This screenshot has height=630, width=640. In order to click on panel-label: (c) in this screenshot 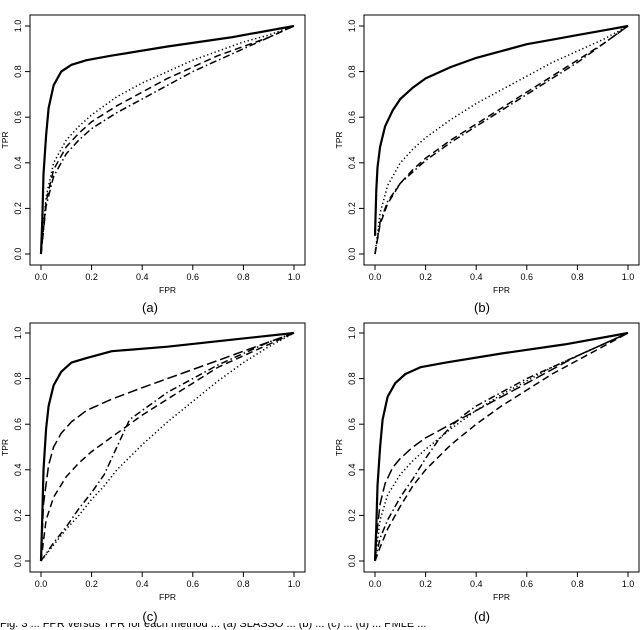, I will do `click(149, 616)`.